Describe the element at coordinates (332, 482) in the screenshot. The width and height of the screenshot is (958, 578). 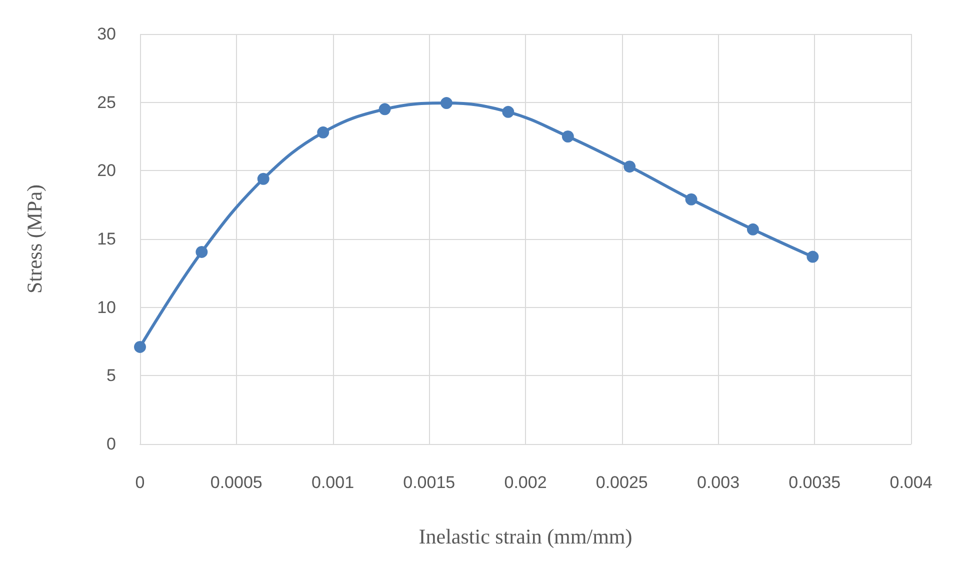
I see `x-tick-label: 0.001` at that location.